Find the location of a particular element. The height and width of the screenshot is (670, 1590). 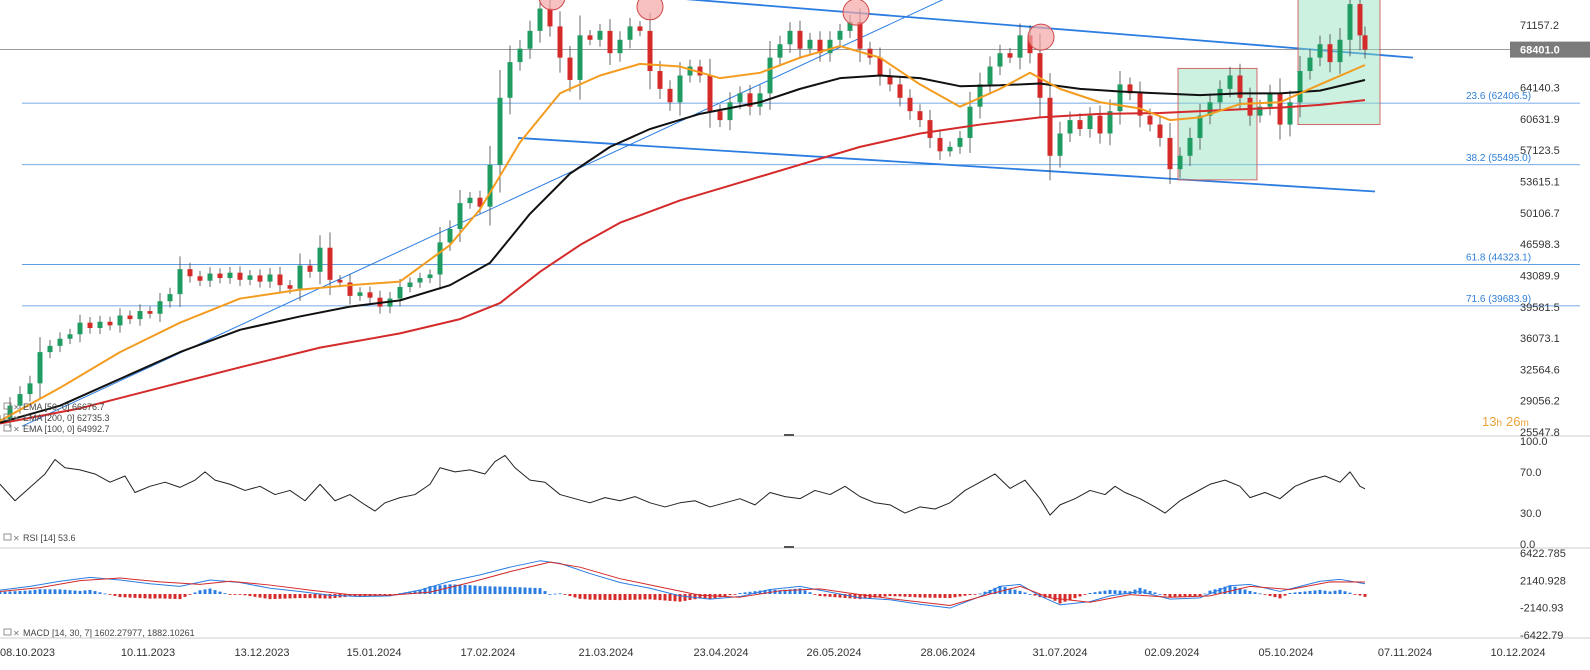

panel-resize-handle is located at coordinates (789, 435).